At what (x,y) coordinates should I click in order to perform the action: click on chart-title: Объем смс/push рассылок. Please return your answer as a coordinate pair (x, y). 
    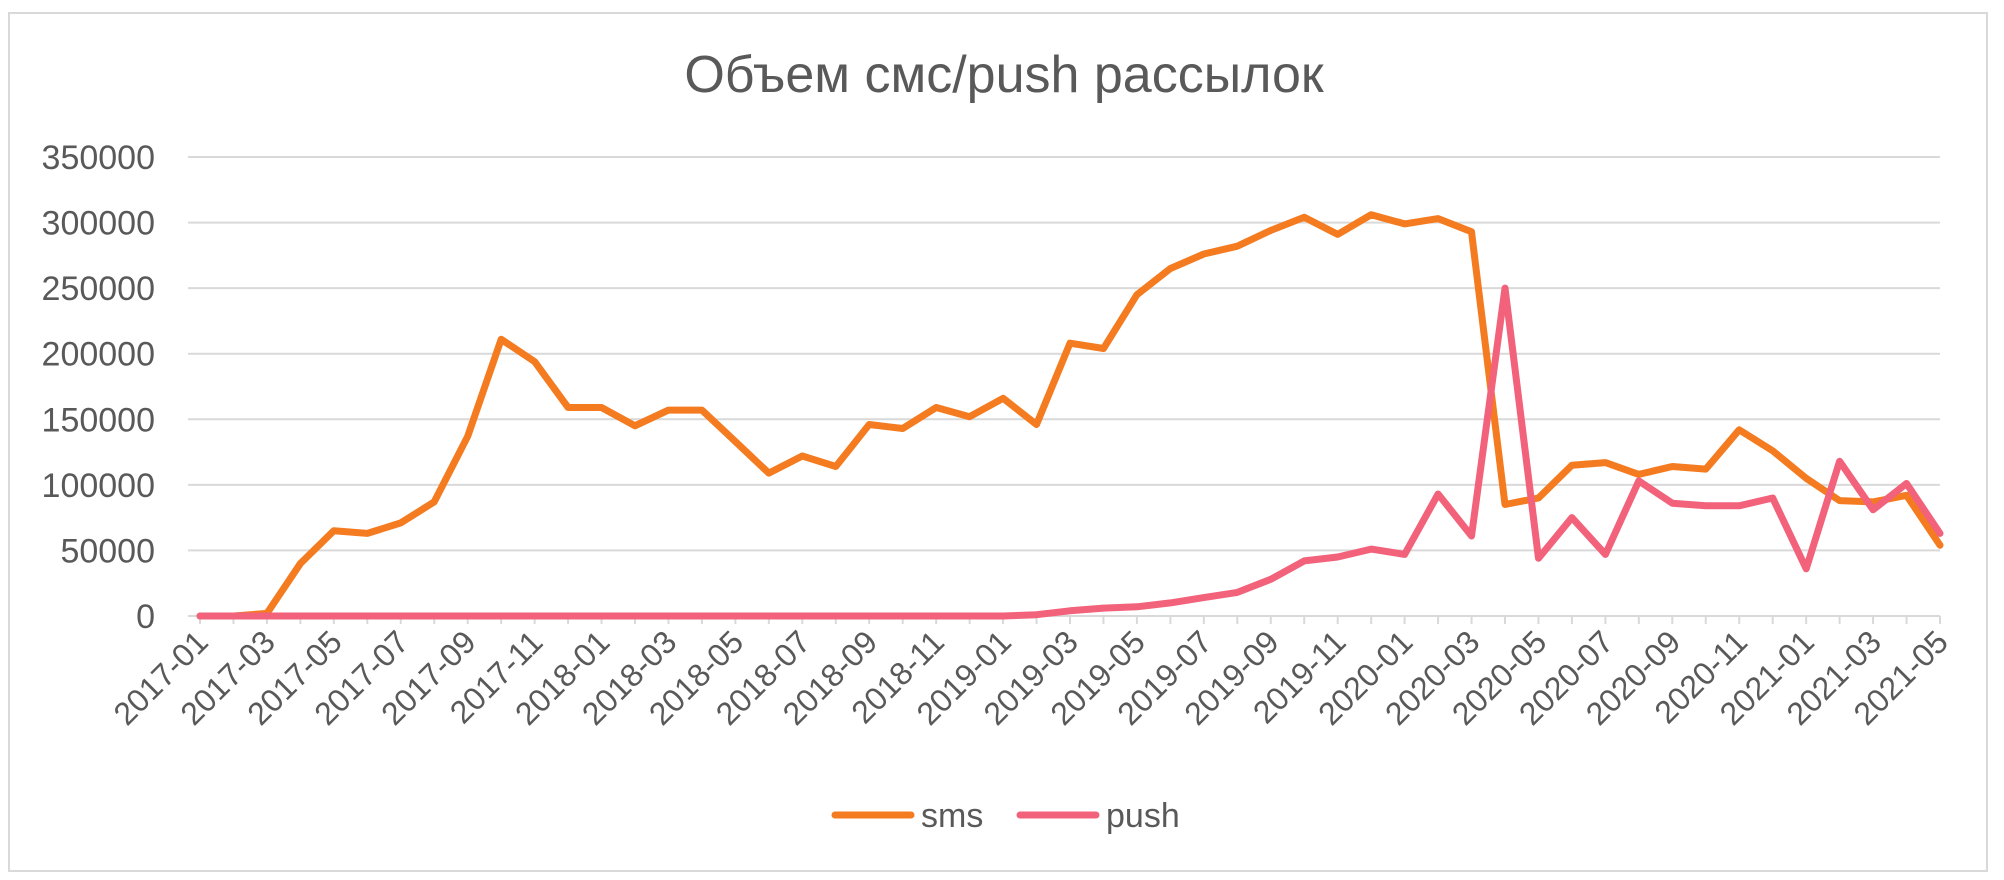
    Looking at the image, I should click on (1004, 75).